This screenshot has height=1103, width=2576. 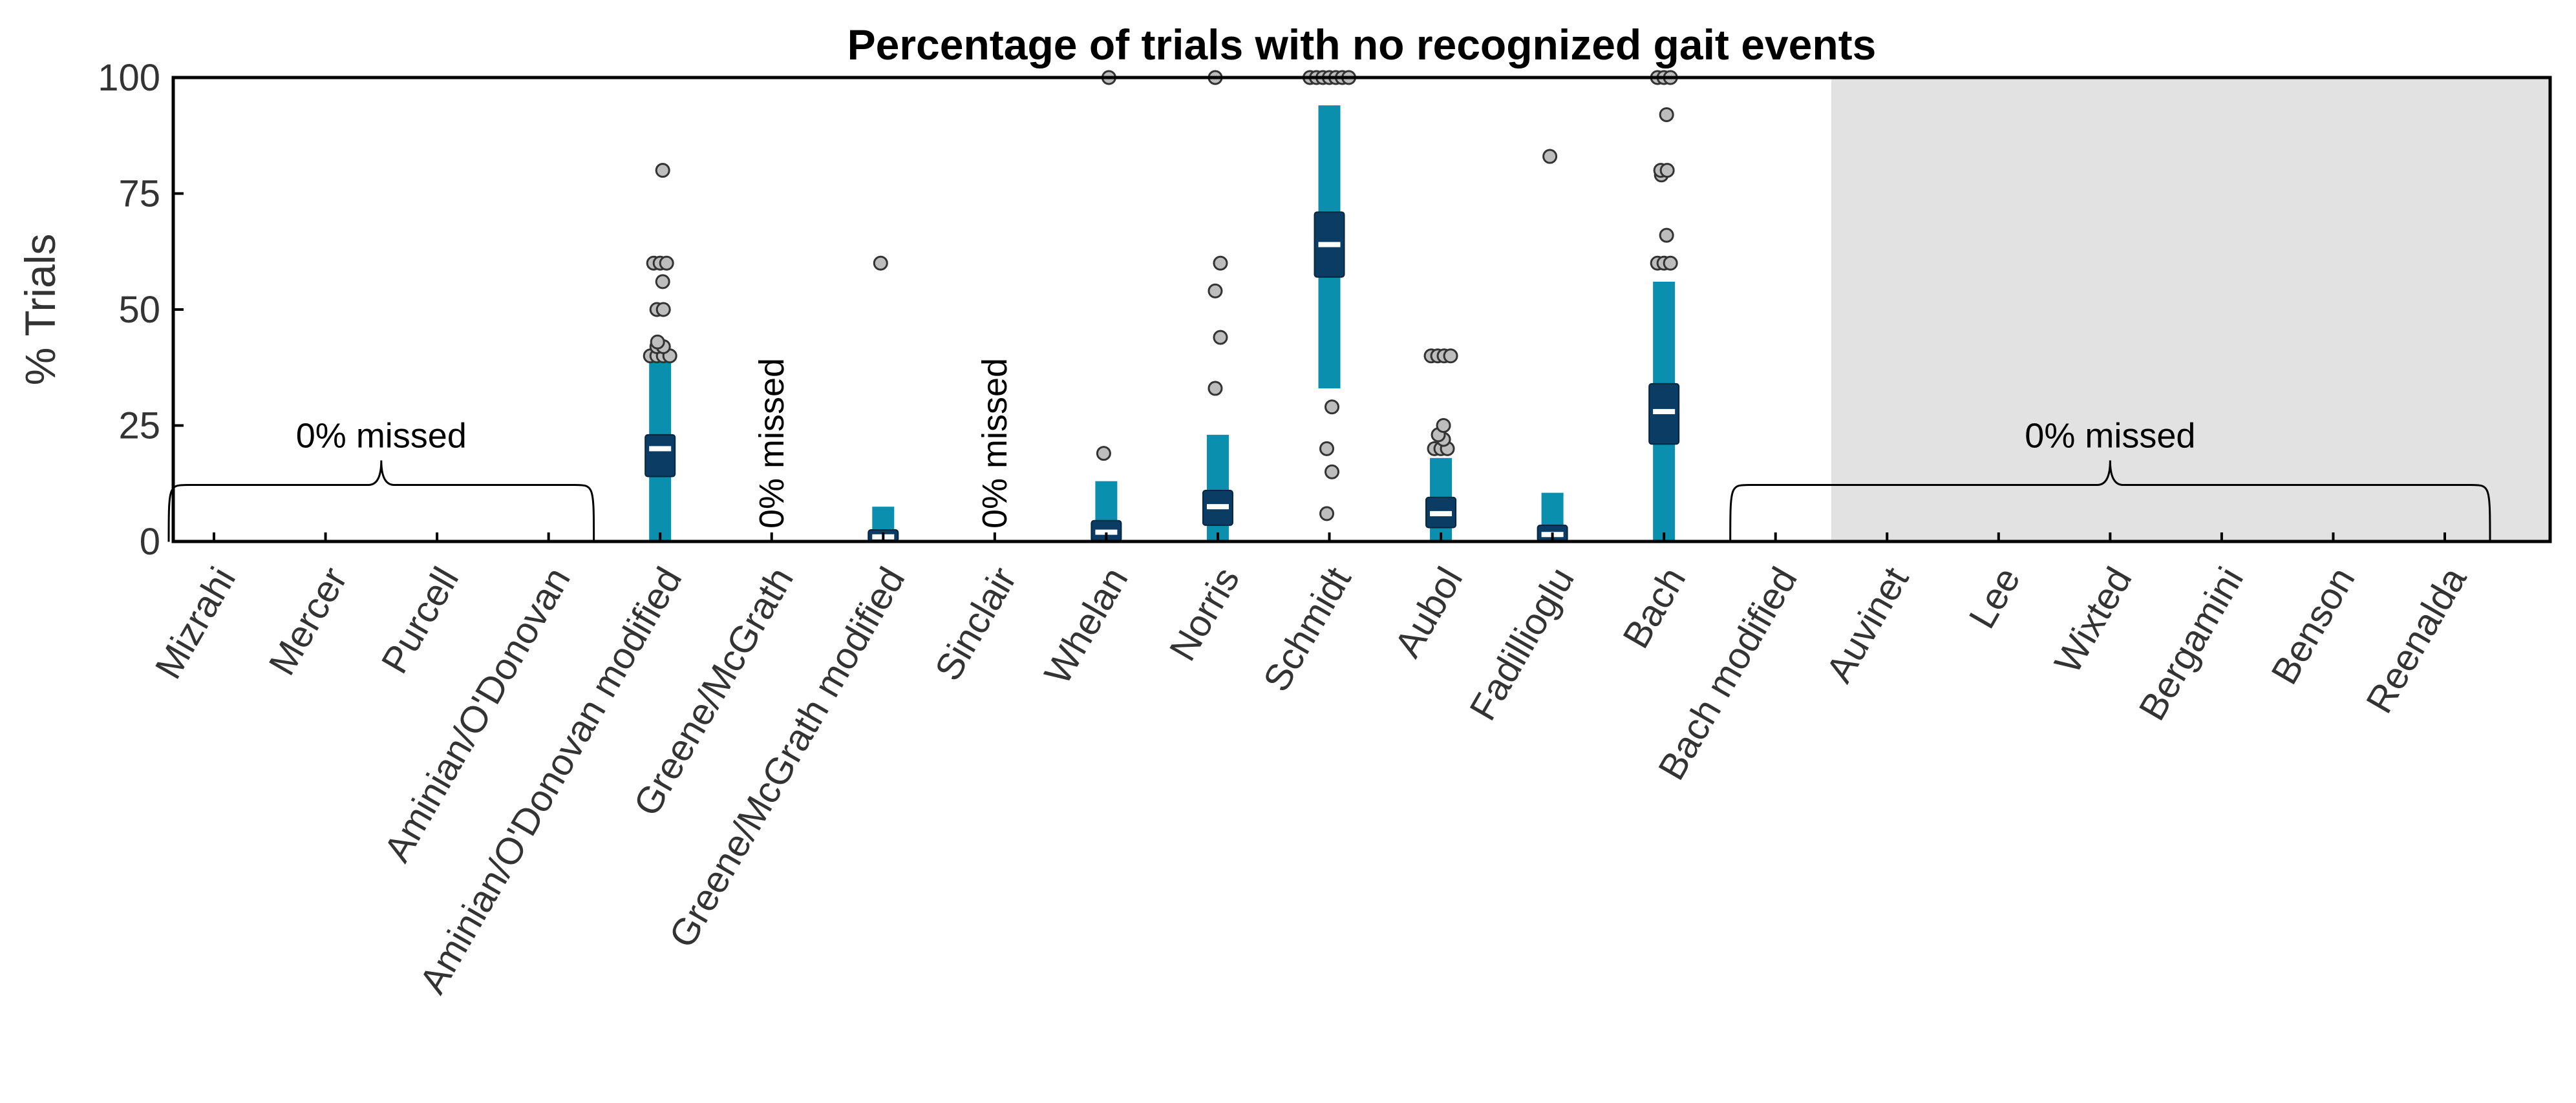 What do you see at coordinates (139, 426) in the screenshot?
I see `y-tick-label: 25` at bounding box center [139, 426].